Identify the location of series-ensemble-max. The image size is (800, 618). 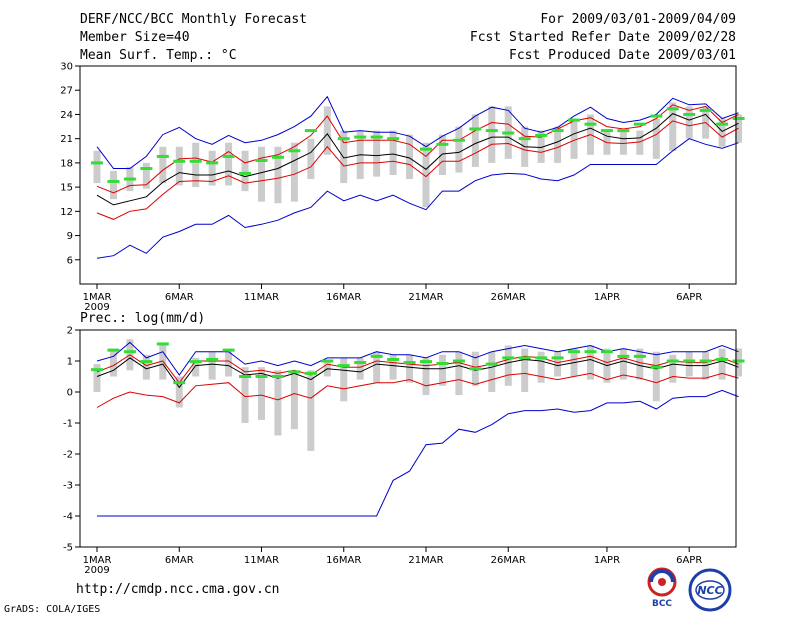
(417, 358).